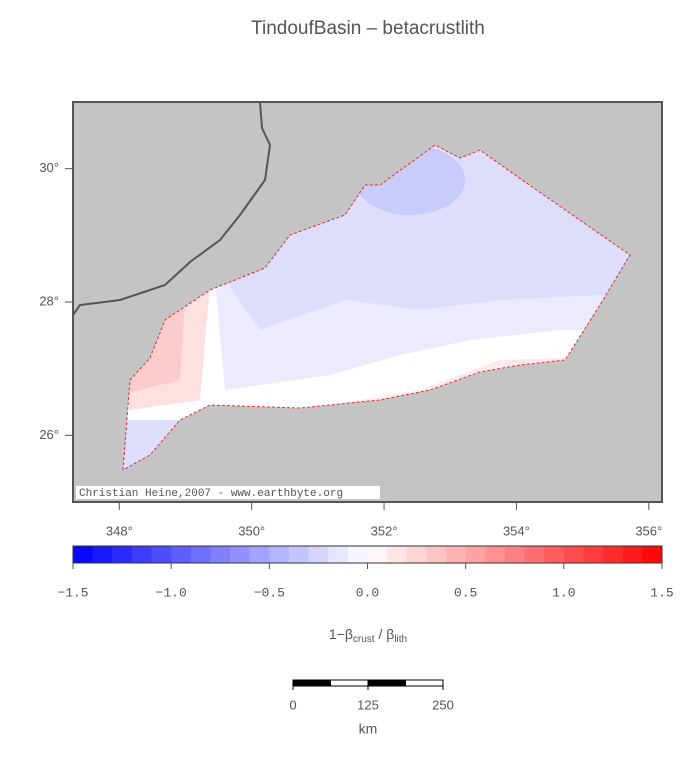 Image resolution: width=697 pixels, height=761 pixels. I want to click on x-tick-label: 354°, so click(516, 530).